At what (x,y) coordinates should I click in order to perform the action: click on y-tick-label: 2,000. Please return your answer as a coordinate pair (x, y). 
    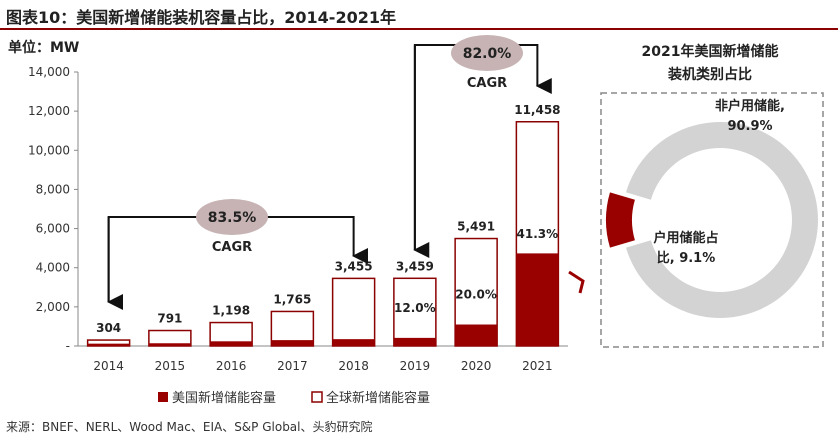
    Looking at the image, I should click on (53, 307).